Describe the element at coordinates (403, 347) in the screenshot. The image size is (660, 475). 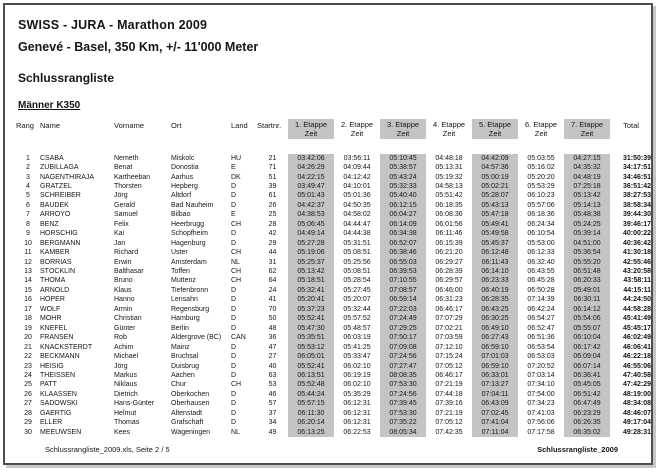
I see `etappe-3-time-cell: 07:09:08` at that location.